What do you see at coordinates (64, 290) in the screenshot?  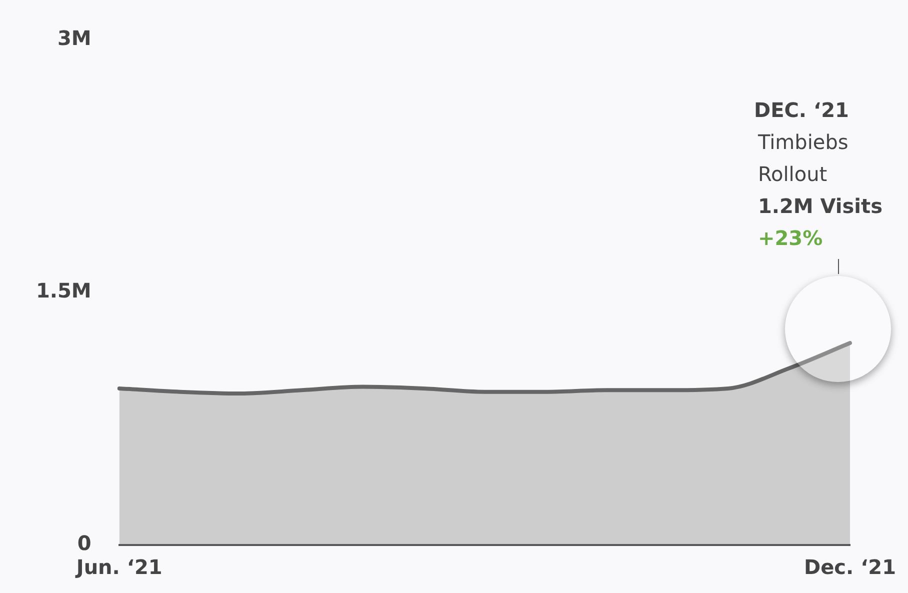 I see `y-tick-label: 1.5M` at bounding box center [64, 290].